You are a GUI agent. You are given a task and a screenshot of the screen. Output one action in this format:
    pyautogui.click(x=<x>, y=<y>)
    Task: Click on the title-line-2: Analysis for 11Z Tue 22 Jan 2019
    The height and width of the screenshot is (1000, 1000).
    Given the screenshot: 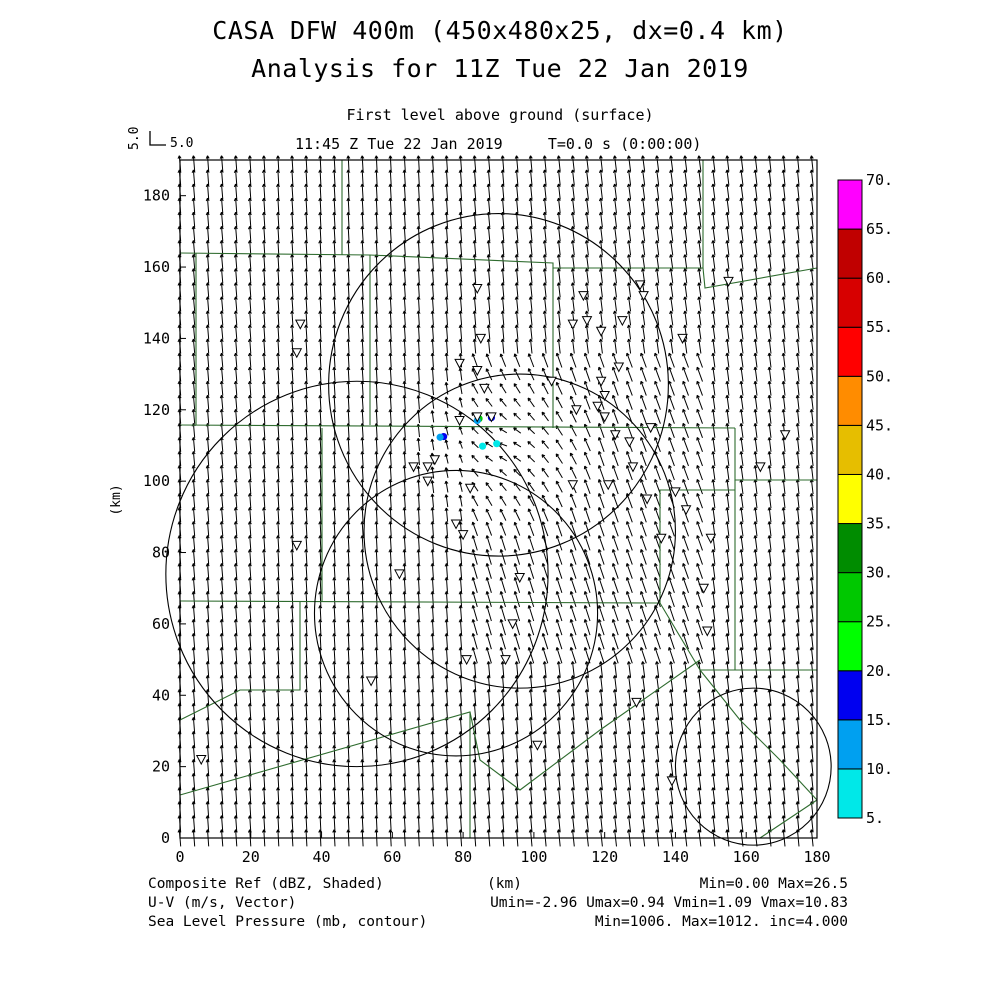 What is the action you would take?
    pyautogui.click(x=500, y=68)
    